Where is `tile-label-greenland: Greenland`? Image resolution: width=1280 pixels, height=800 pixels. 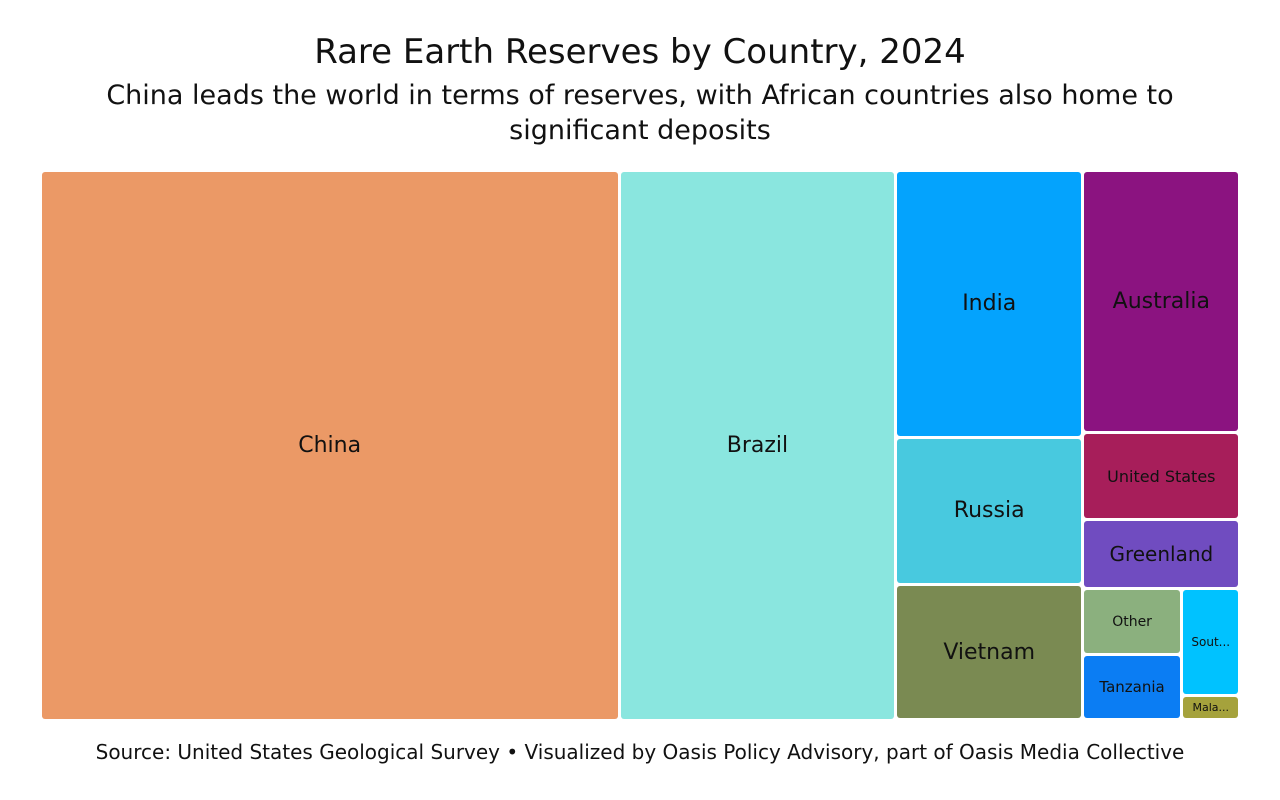
tile-label-greenland: Greenland is located at coordinates (1161, 554).